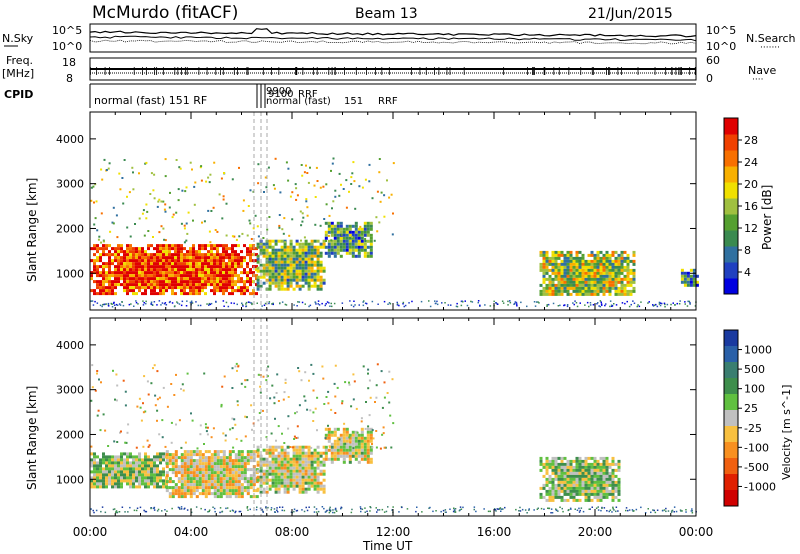  I want to click on noise-trace, so click(393, 42).